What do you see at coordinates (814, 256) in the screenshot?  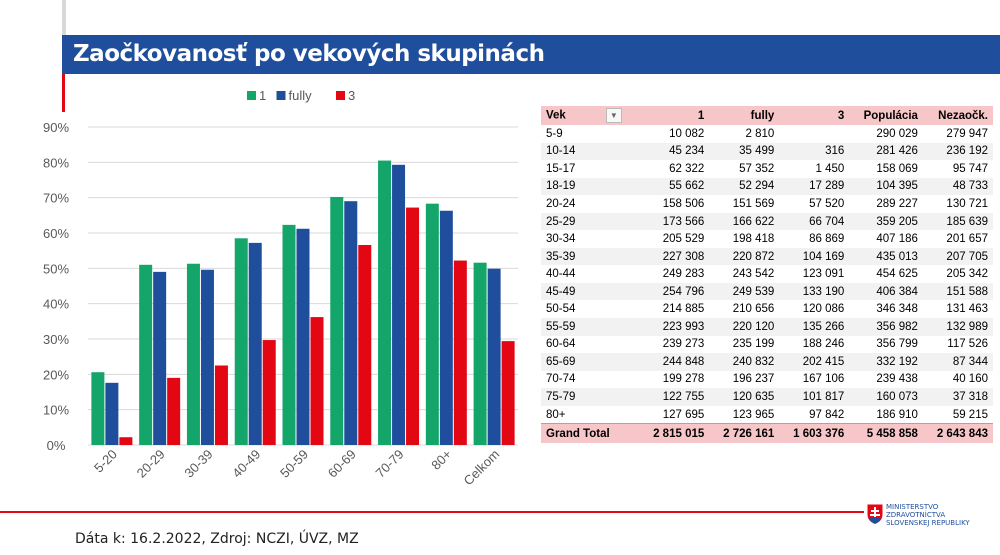 I see `table-cell: 104 169` at bounding box center [814, 256].